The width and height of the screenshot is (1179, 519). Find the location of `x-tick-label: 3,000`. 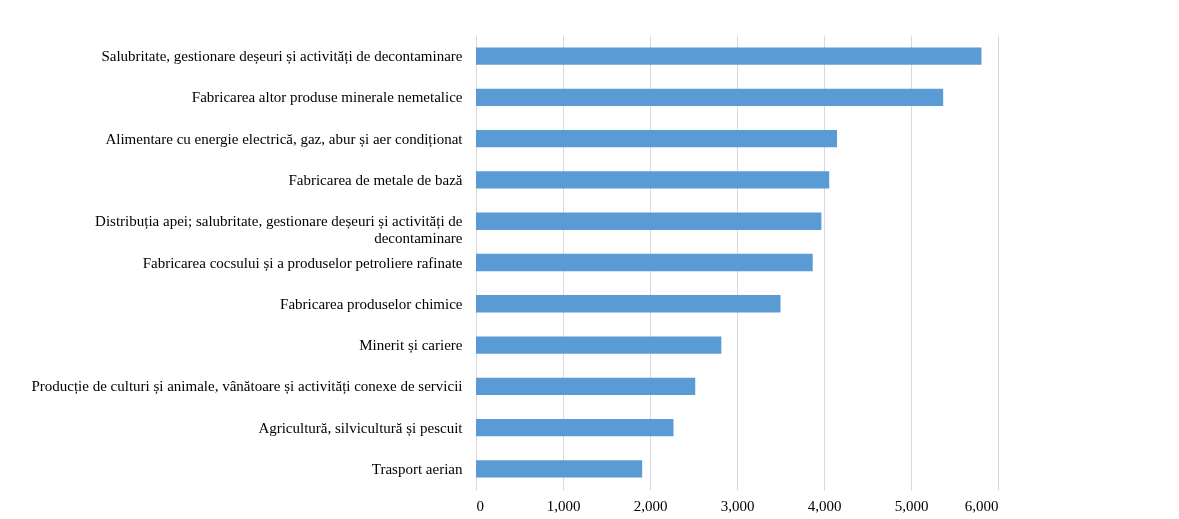

x-tick-label: 3,000 is located at coordinates (737, 505).